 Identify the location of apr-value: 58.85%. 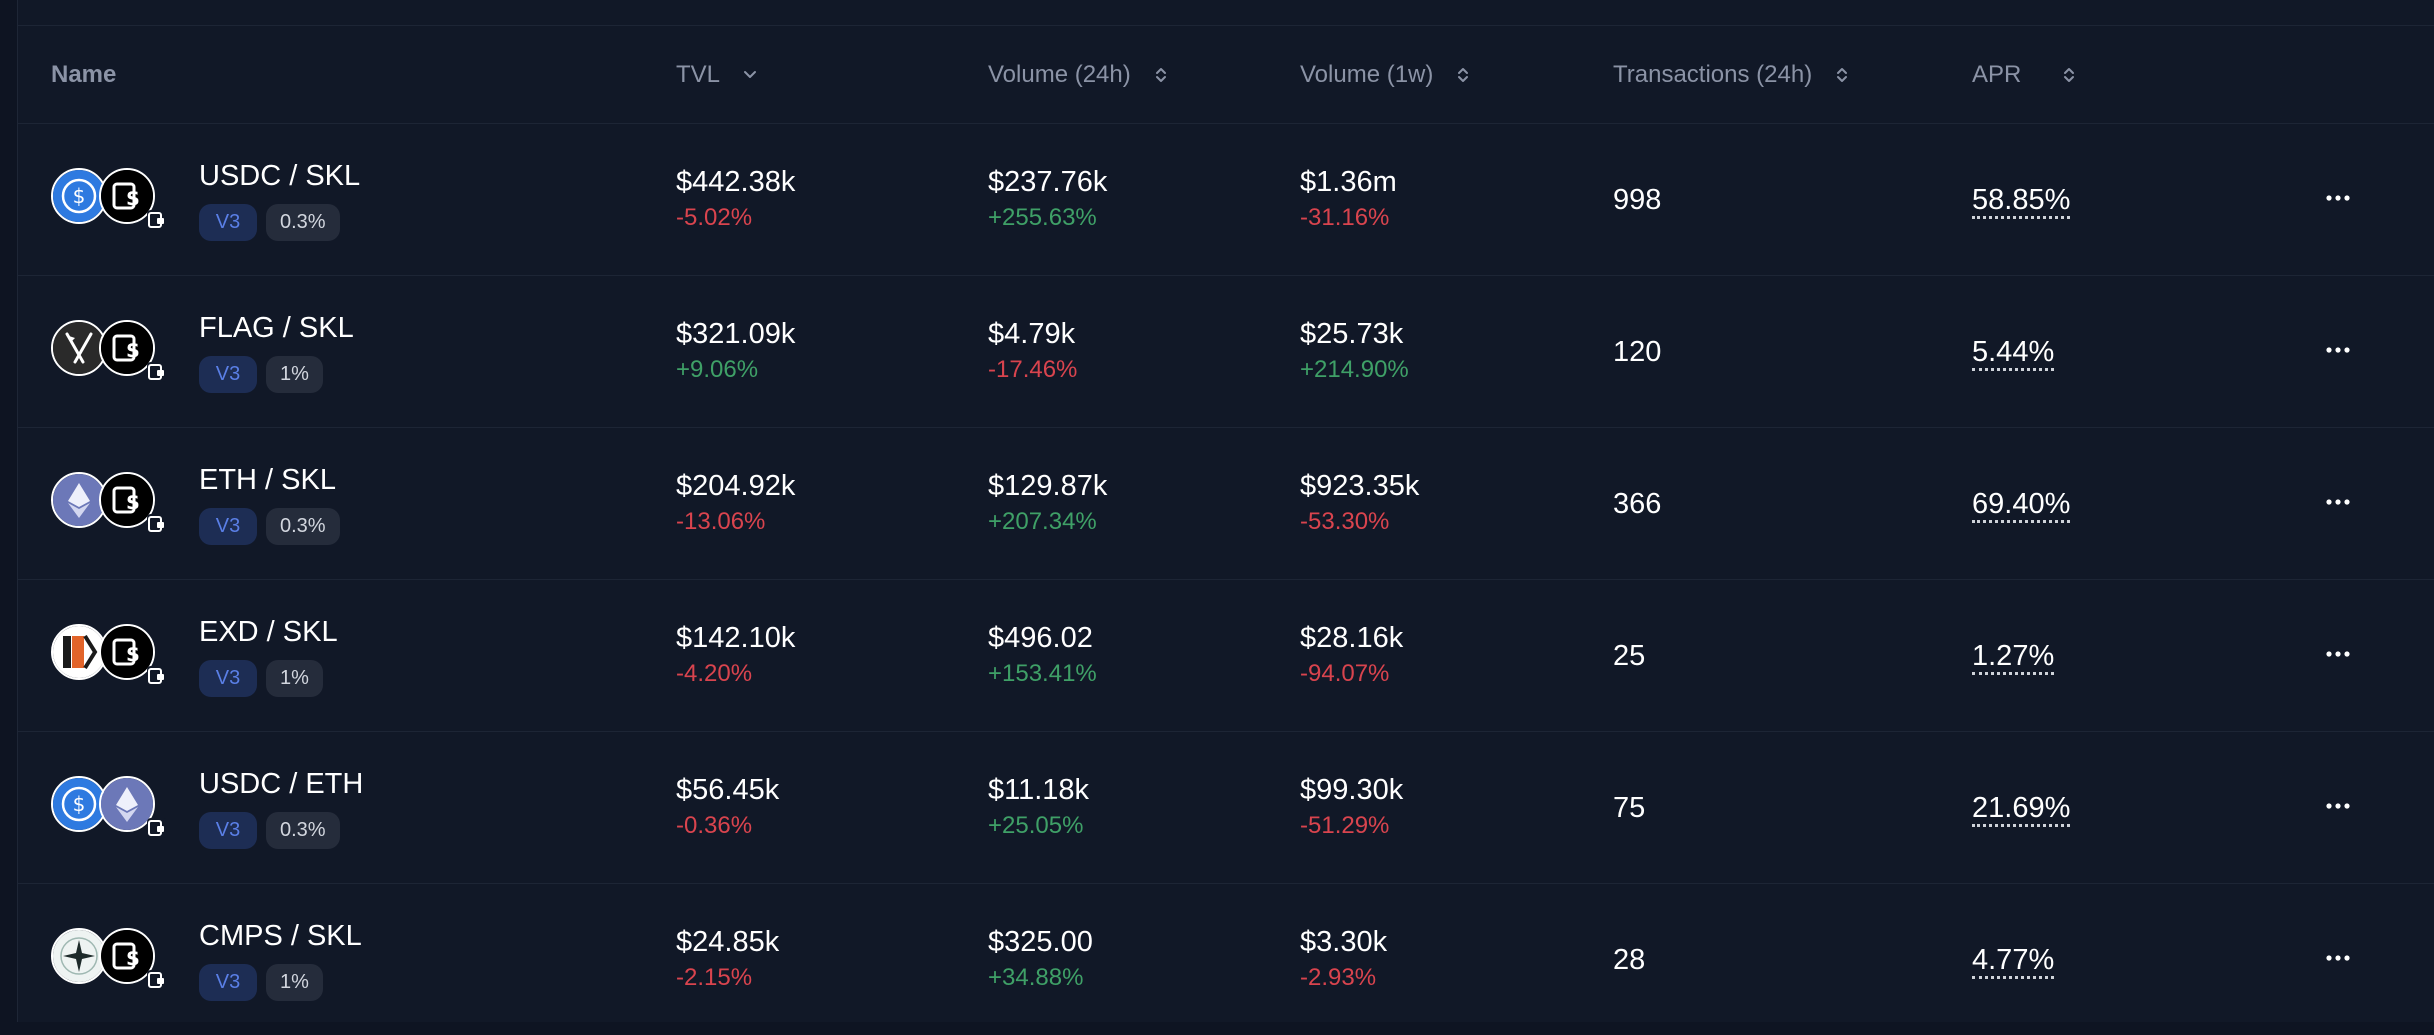
(2021, 201).